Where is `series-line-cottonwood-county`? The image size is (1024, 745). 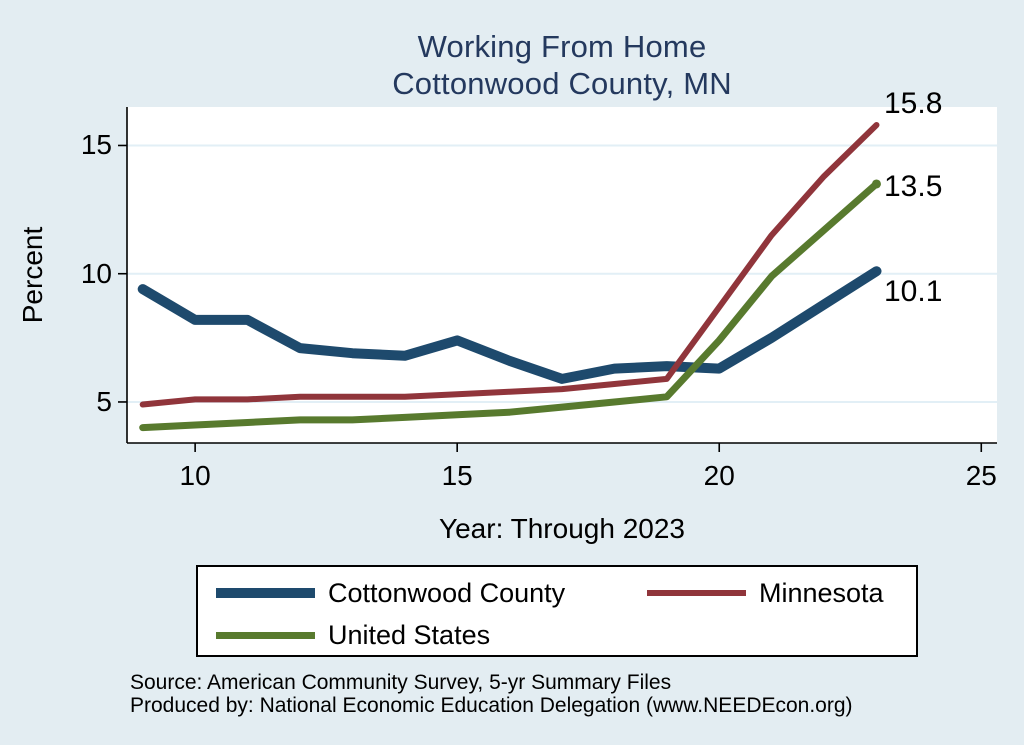 series-line-cottonwood-county is located at coordinates (509, 325).